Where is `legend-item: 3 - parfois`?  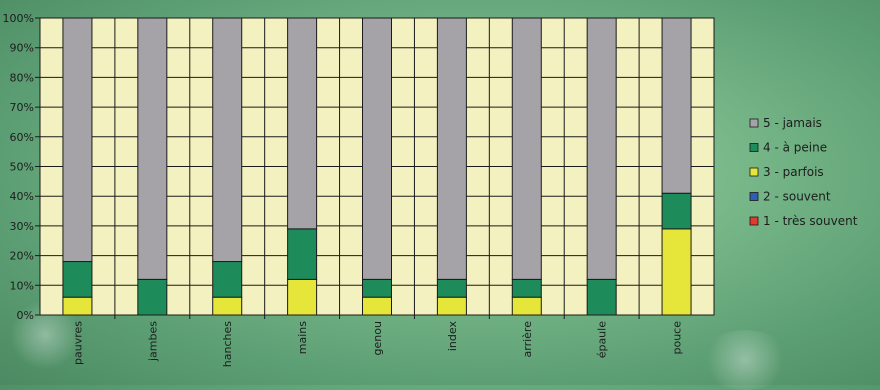 legend-item: 3 - parfois is located at coordinates (786, 172).